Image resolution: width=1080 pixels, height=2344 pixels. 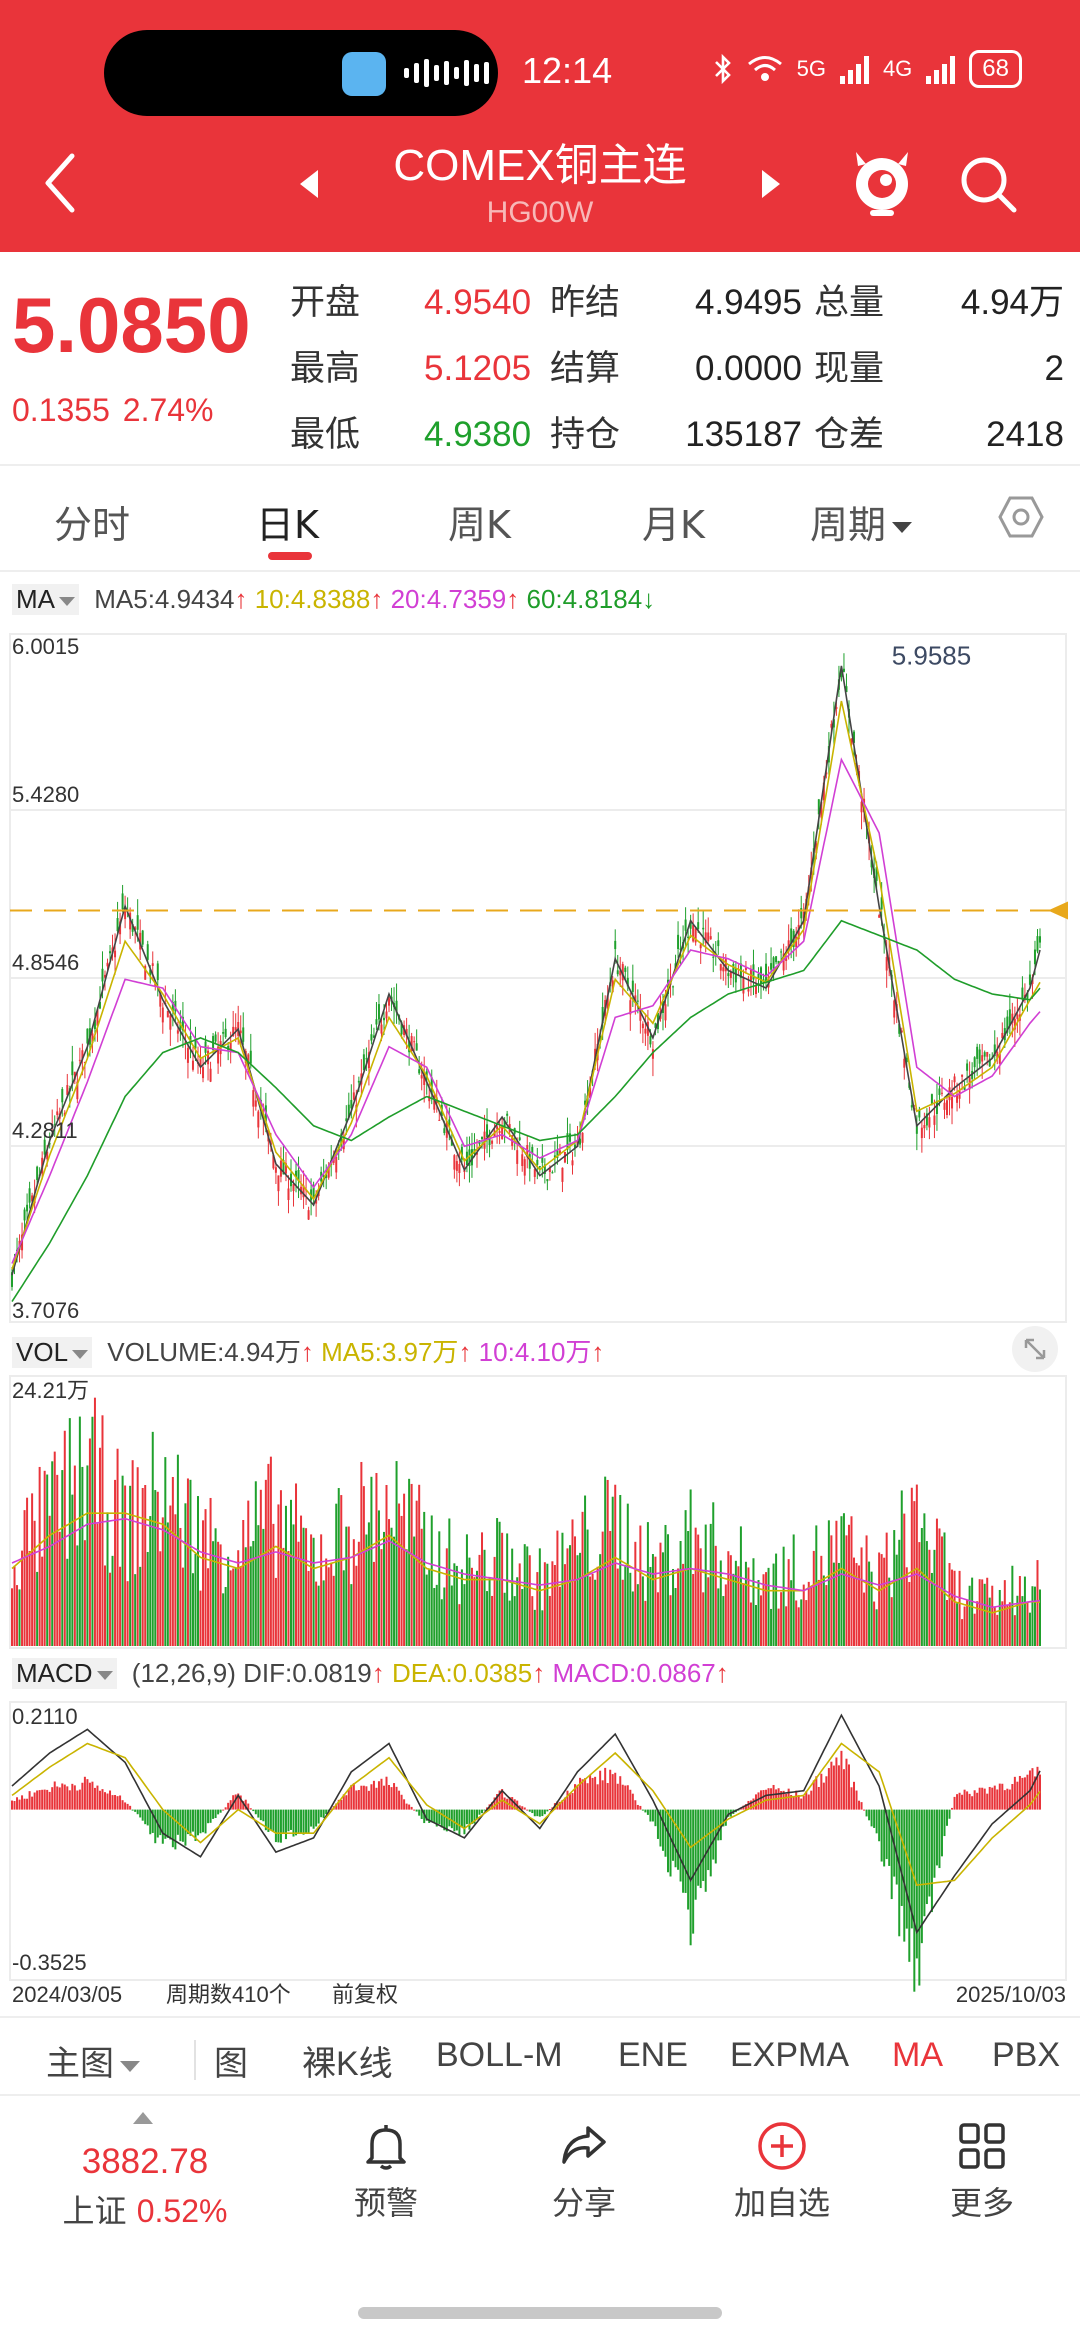 What do you see at coordinates (231, 2064) in the screenshot?
I see `indicator-item: 图` at bounding box center [231, 2064].